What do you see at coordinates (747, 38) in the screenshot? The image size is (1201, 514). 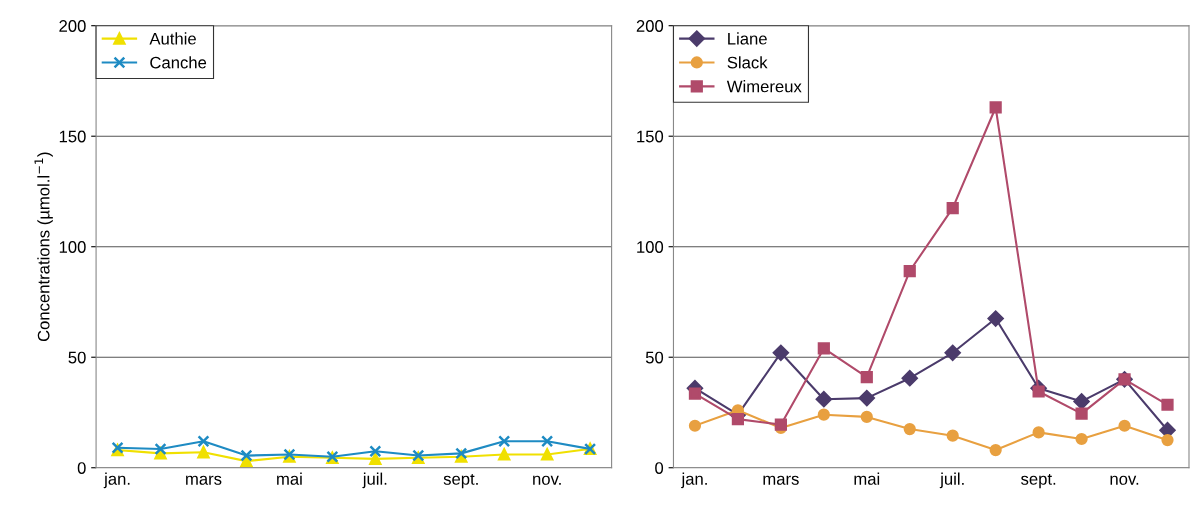 I see `legend-label: Liane` at bounding box center [747, 38].